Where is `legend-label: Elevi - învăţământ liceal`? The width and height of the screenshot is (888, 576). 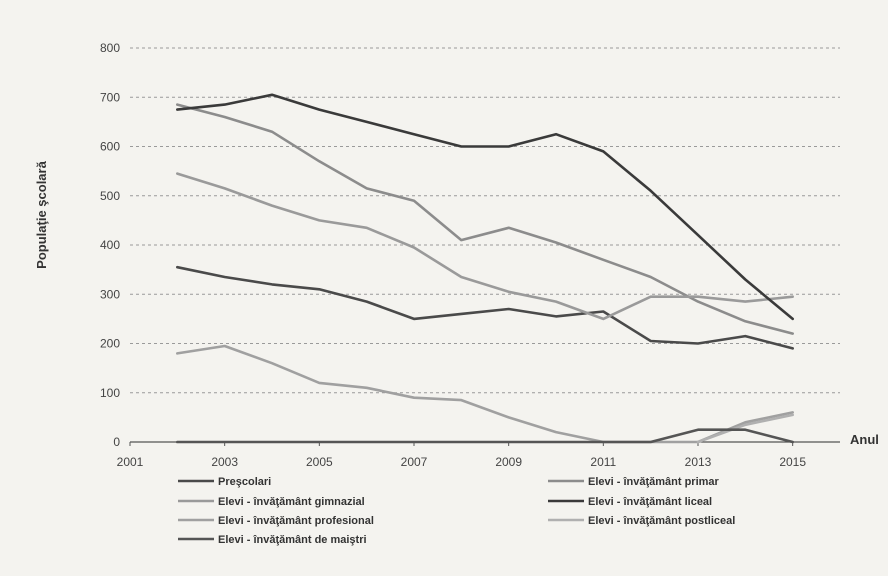 legend-label: Elevi - învăţământ liceal is located at coordinates (650, 502).